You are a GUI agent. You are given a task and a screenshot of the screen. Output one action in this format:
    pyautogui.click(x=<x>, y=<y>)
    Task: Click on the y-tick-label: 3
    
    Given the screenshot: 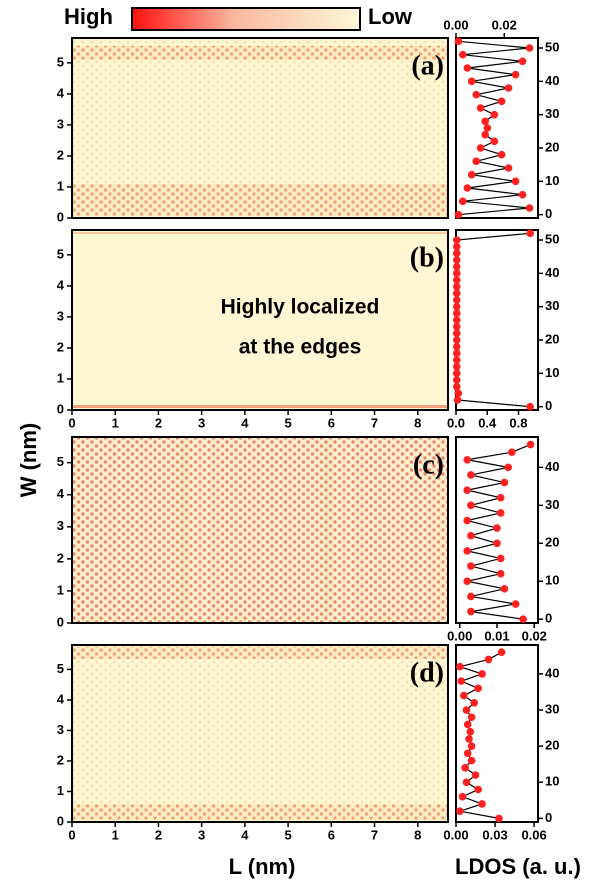 What is the action you would take?
    pyautogui.click(x=60, y=729)
    